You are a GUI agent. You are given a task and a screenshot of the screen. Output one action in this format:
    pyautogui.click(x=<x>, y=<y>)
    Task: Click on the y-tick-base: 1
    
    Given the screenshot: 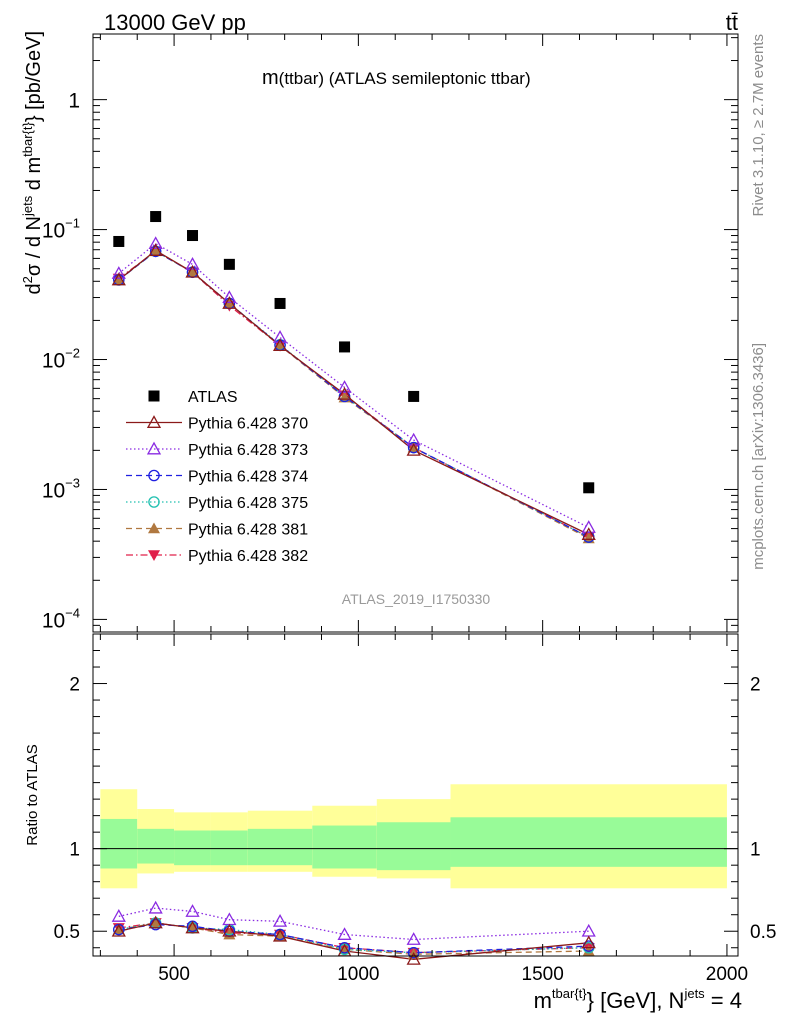 What is the action you would take?
    pyautogui.click(x=74, y=101)
    